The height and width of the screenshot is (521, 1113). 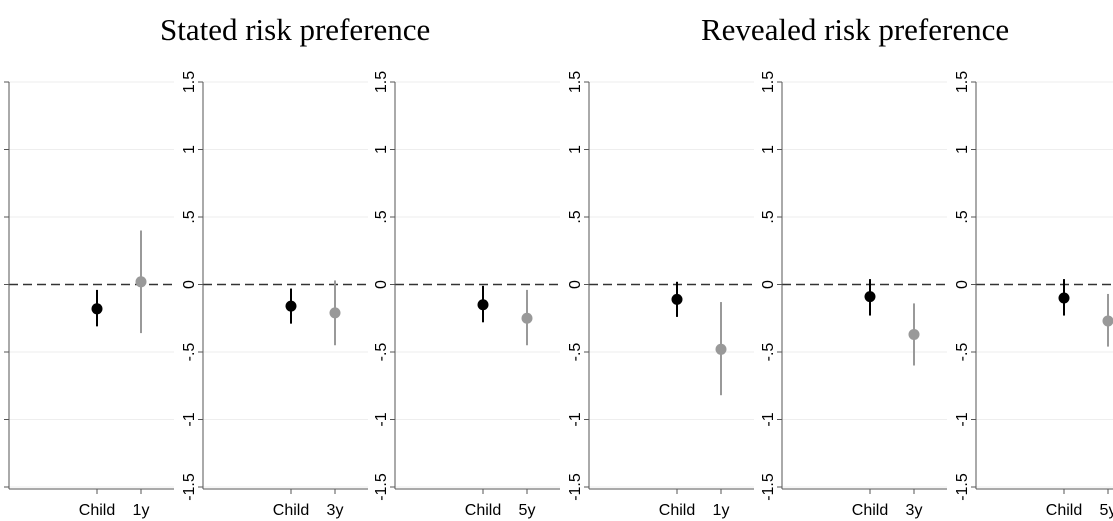 What do you see at coordinates (1033, 295) in the screenshot?
I see `panel-6: -1.5 -1 -.5 0 .5 1 1.5 Child 5y` at bounding box center [1033, 295].